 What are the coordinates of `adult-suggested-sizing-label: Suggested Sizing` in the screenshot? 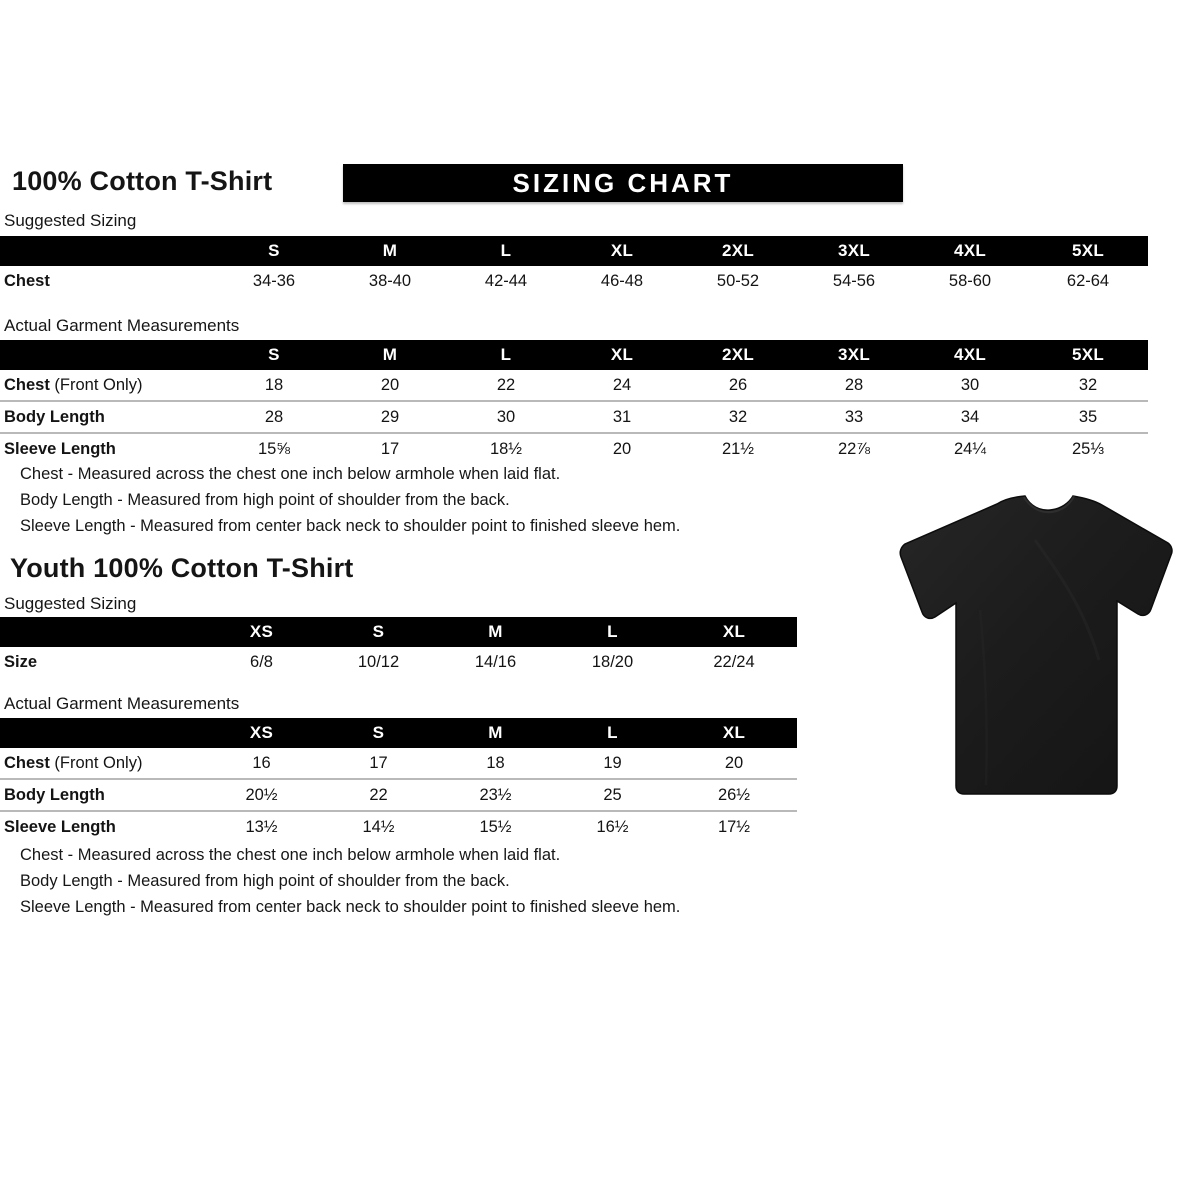 It's located at (70, 220).